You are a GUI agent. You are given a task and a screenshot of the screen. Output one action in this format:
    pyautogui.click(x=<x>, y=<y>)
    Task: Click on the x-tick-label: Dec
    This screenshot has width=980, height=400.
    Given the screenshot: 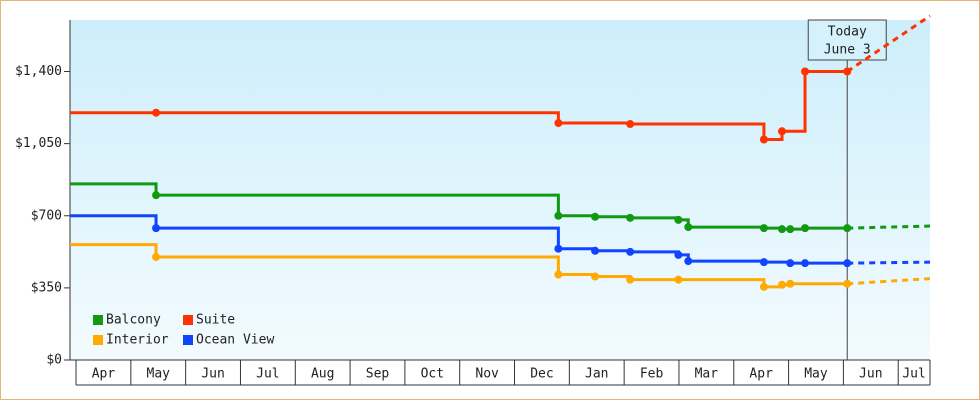 What is the action you would take?
    pyautogui.click(x=541, y=374)
    